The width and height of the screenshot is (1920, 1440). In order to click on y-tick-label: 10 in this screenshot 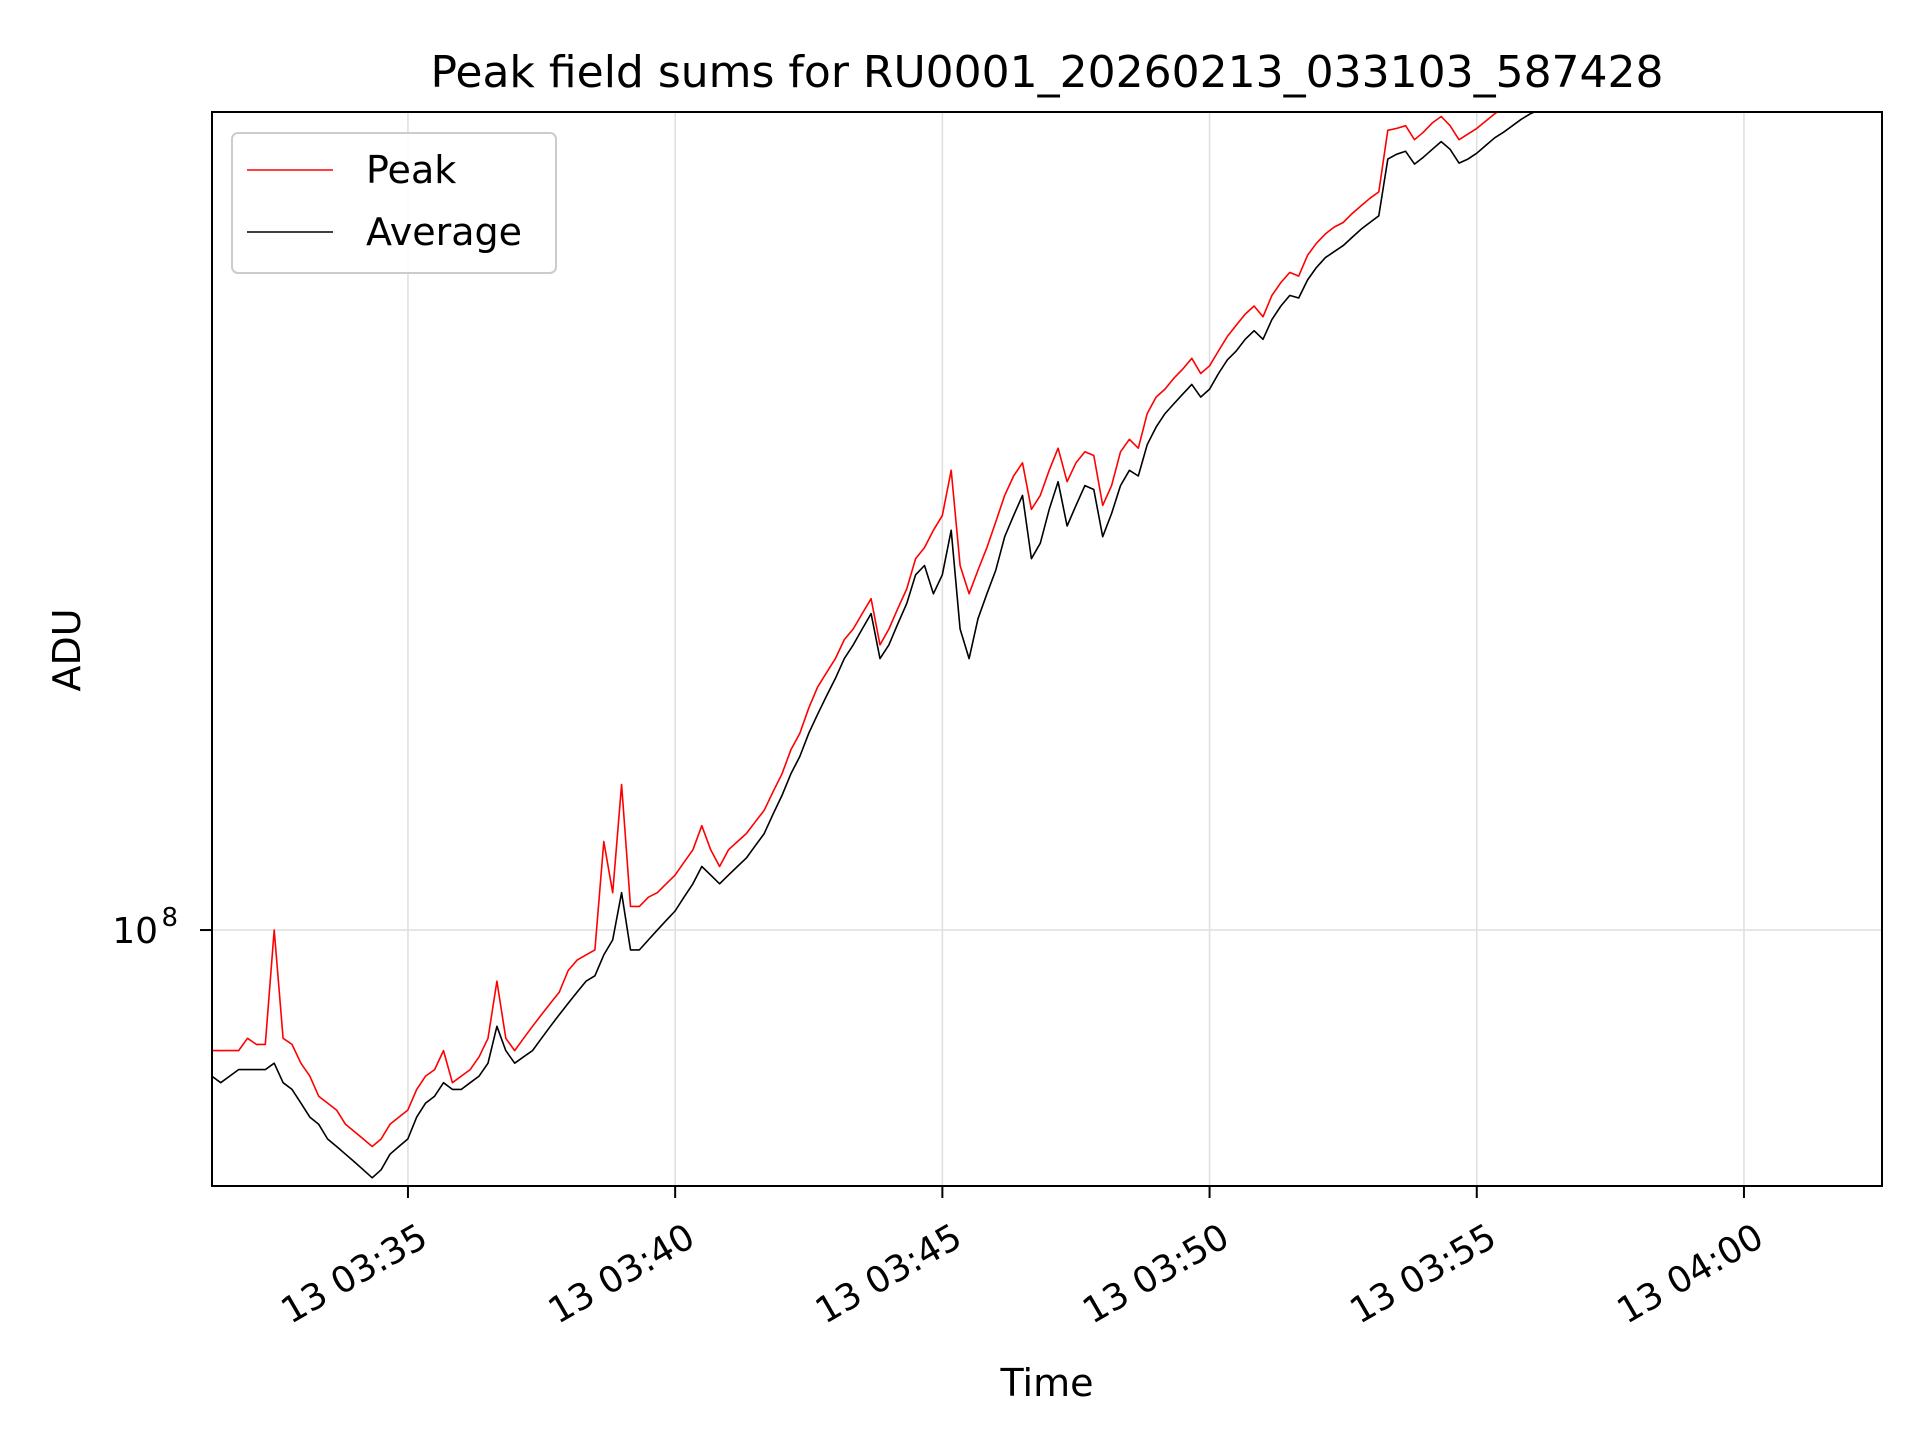, I will do `click(135, 931)`.